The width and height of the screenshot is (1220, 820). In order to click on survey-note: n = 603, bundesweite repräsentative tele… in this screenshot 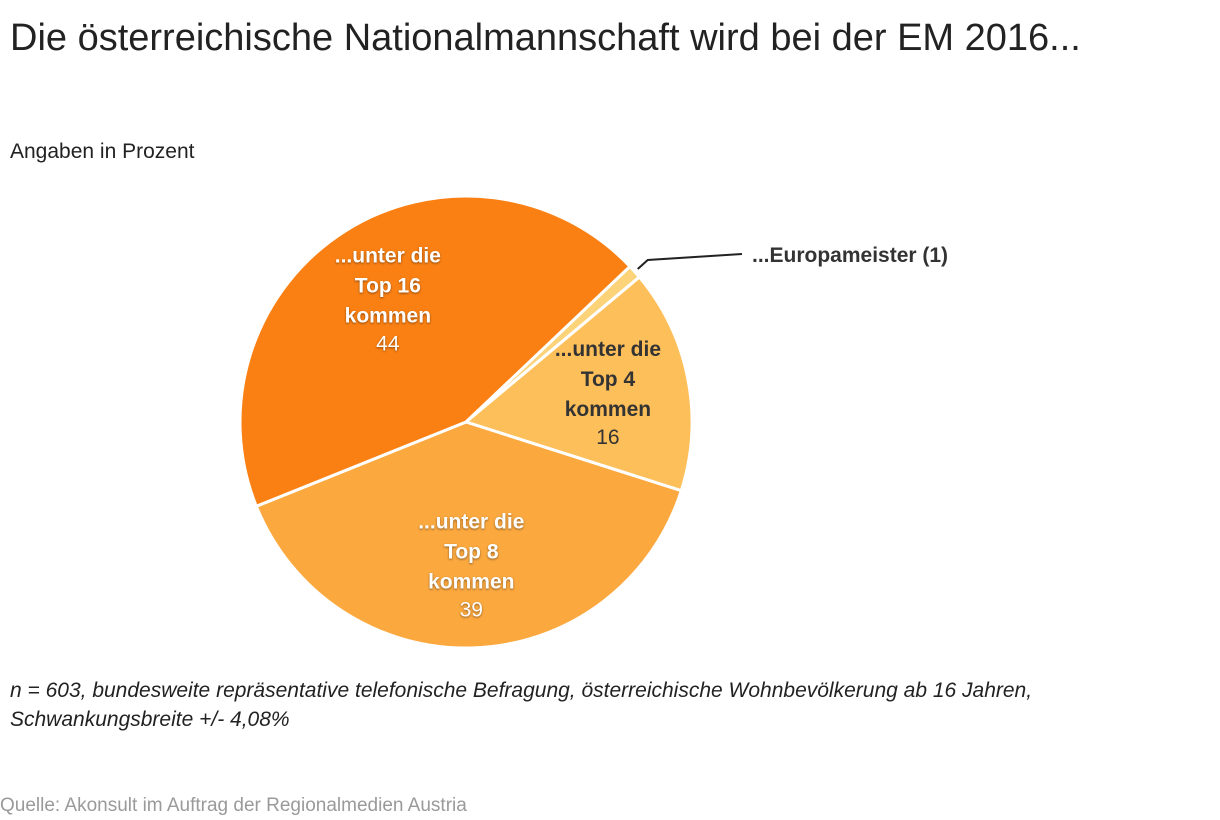, I will do `click(521, 705)`.